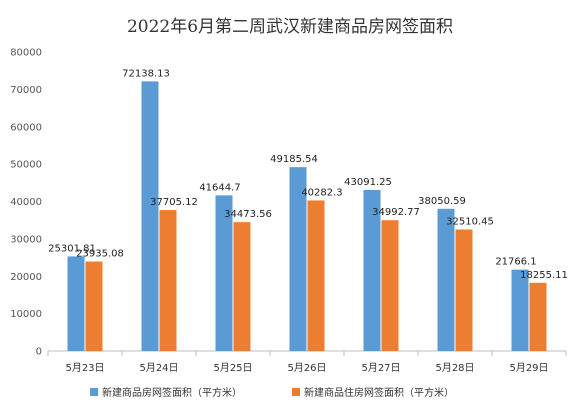 The height and width of the screenshot is (414, 579). What do you see at coordinates (515, 262) in the screenshot?
I see `data-label: 21766.1` at bounding box center [515, 262].